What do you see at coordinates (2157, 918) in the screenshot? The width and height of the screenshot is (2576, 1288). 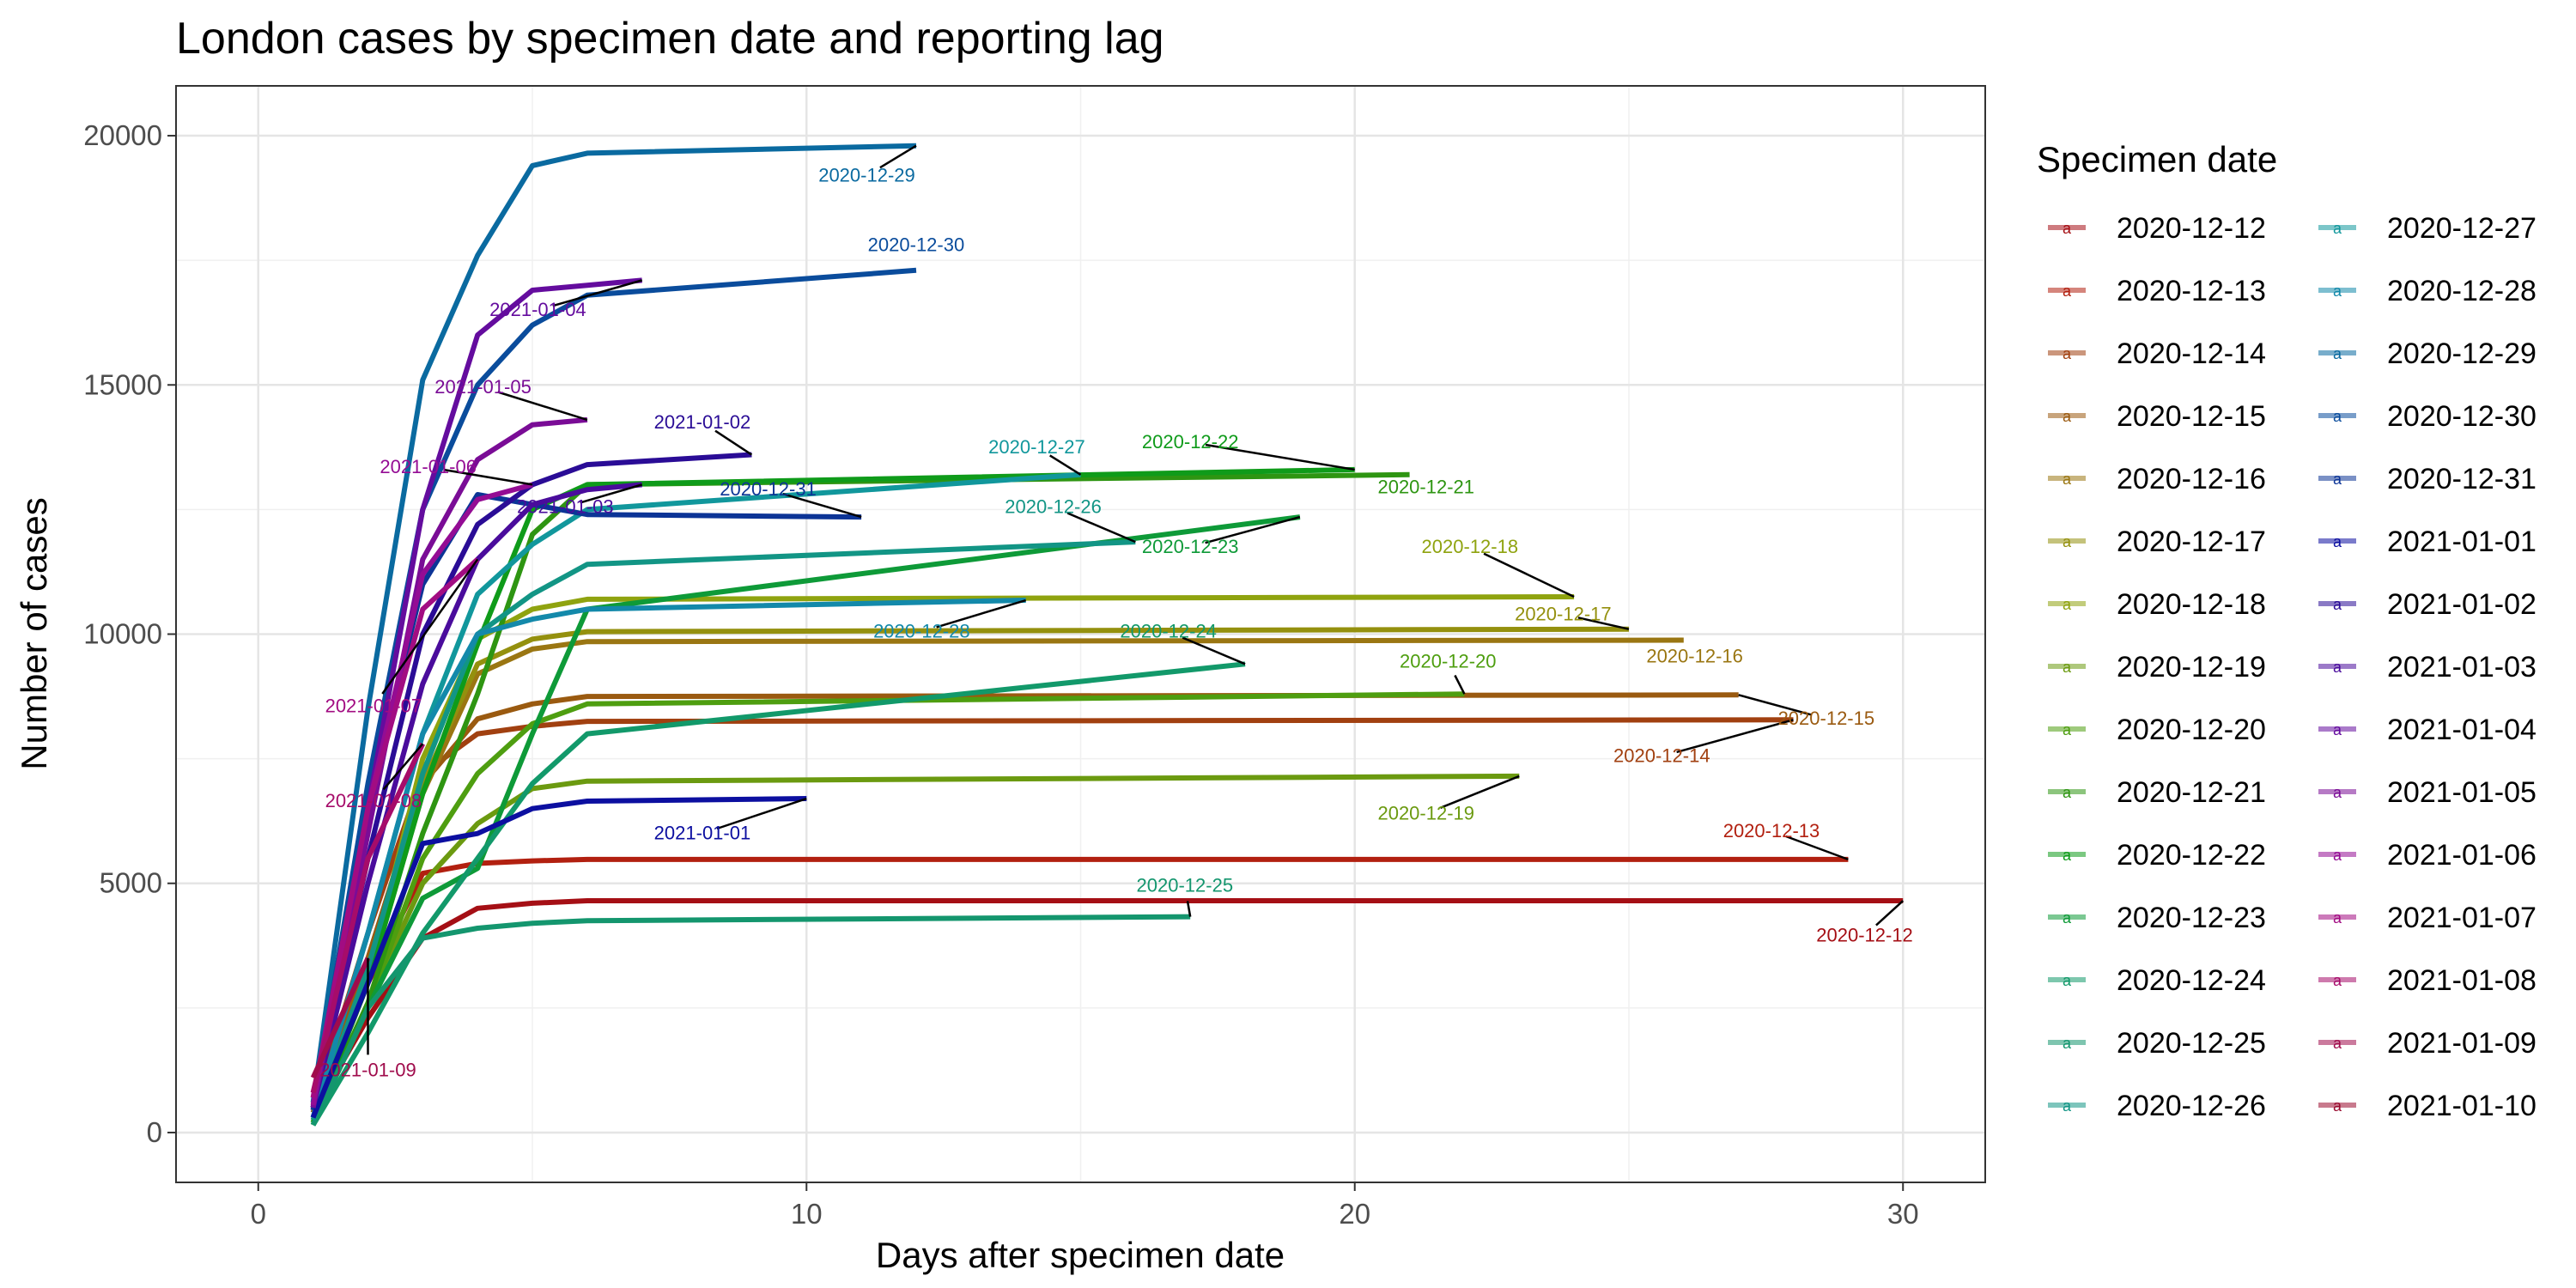 I see `legend-item-2020-12-23: a 2020-12-23` at bounding box center [2157, 918].